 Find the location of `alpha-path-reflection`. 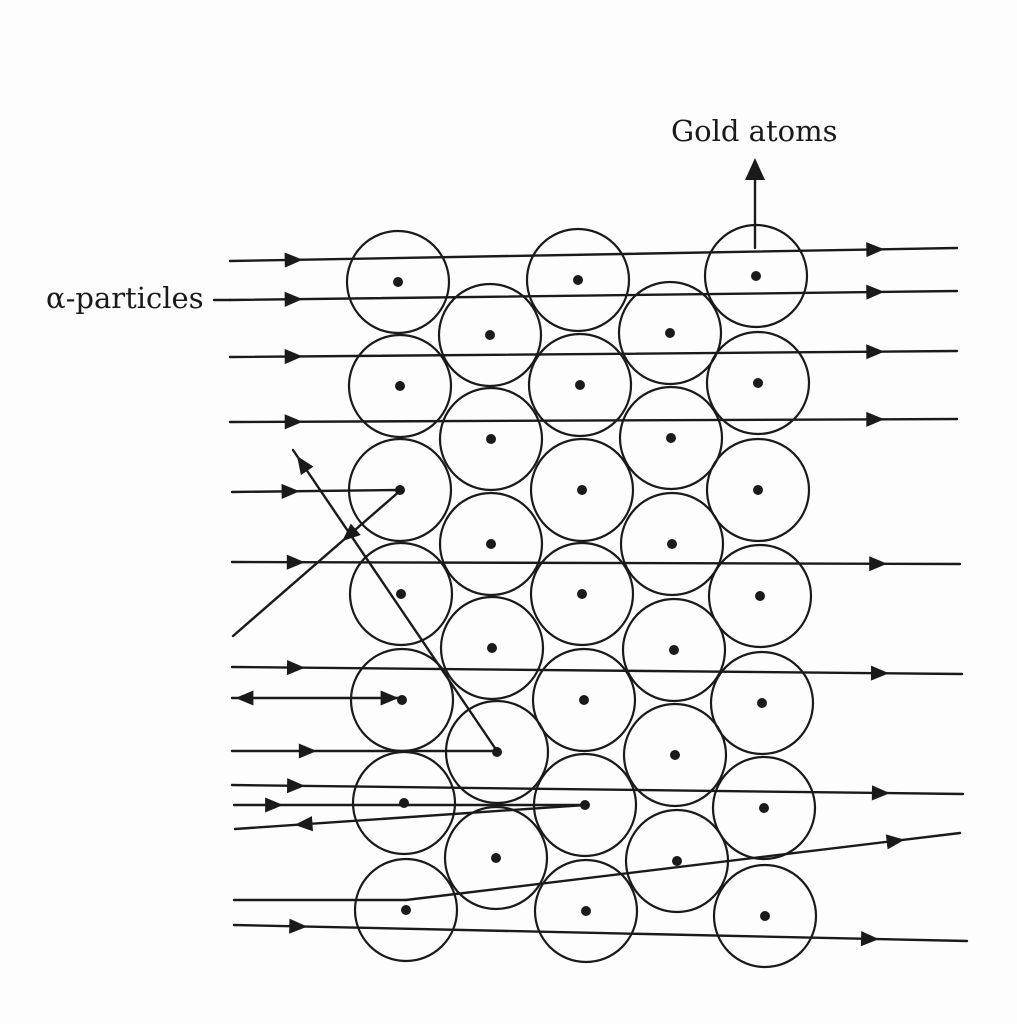

alpha-path-reflection is located at coordinates (409, 814).